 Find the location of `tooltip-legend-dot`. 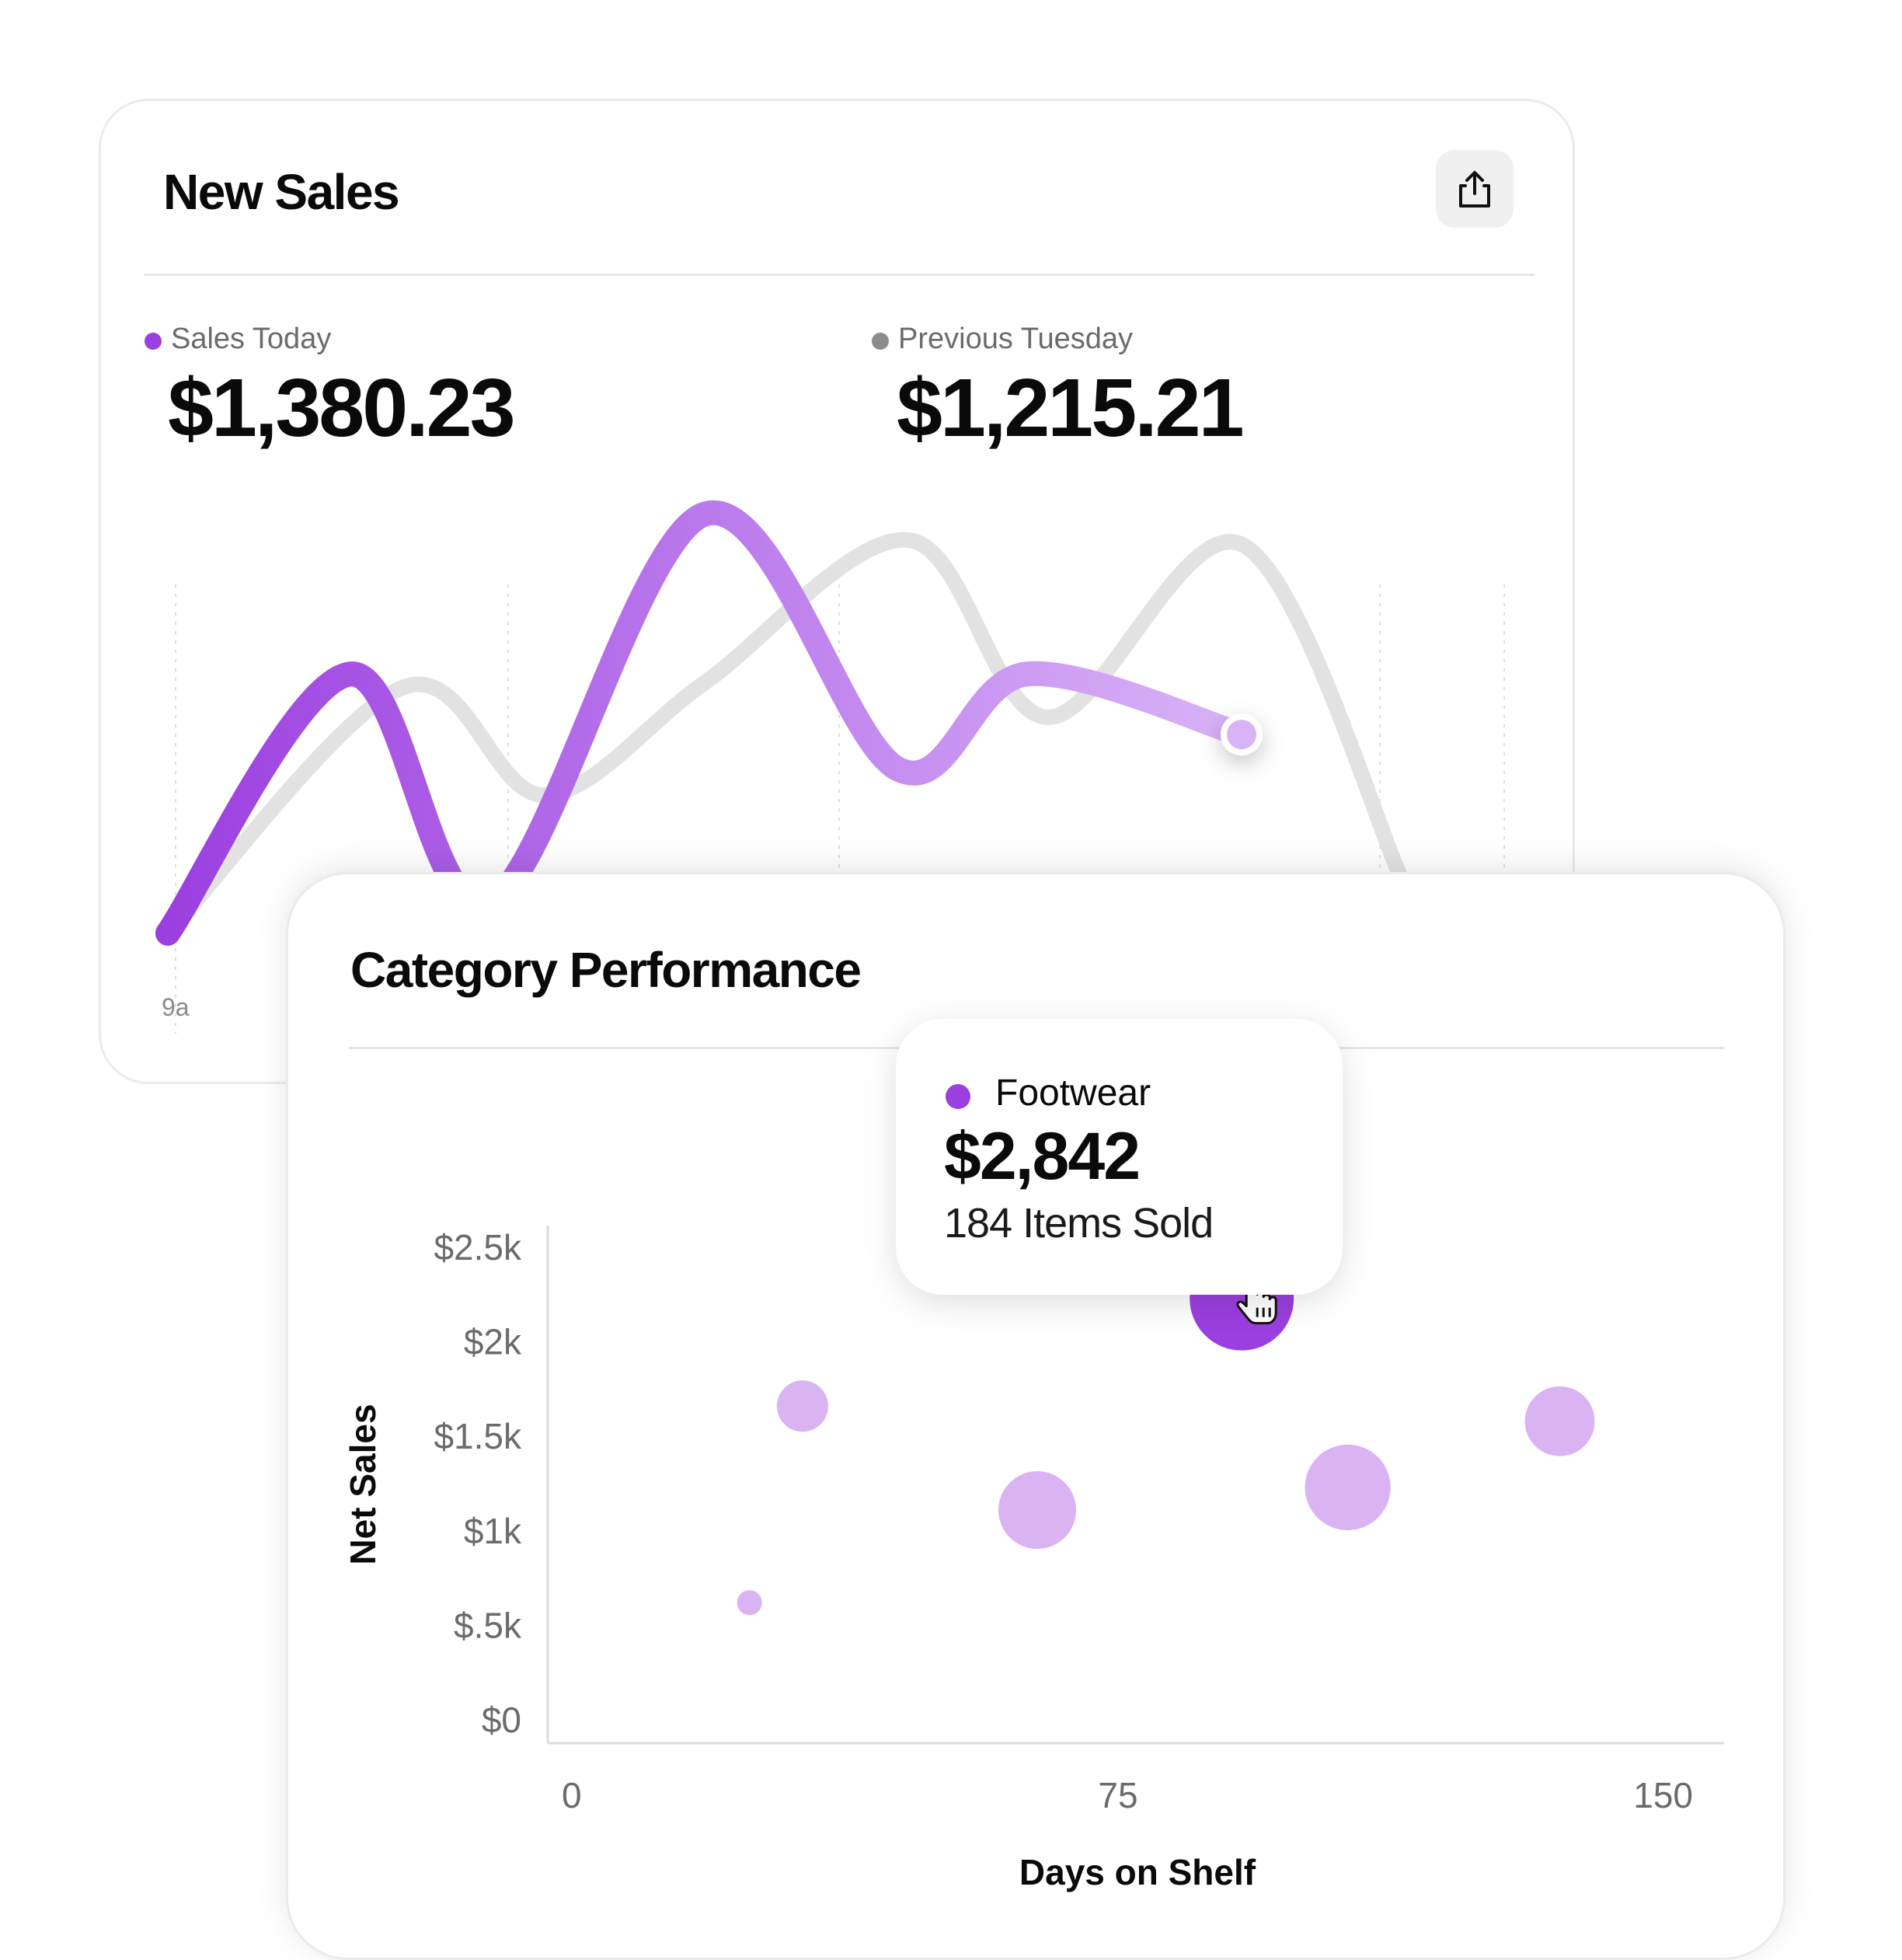

tooltip-legend-dot is located at coordinates (958, 1096).